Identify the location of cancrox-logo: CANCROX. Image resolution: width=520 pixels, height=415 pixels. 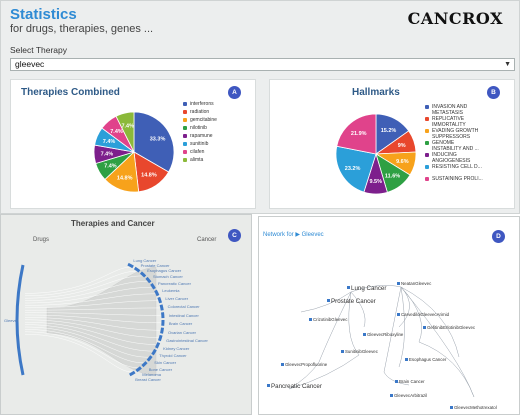
(455, 18).